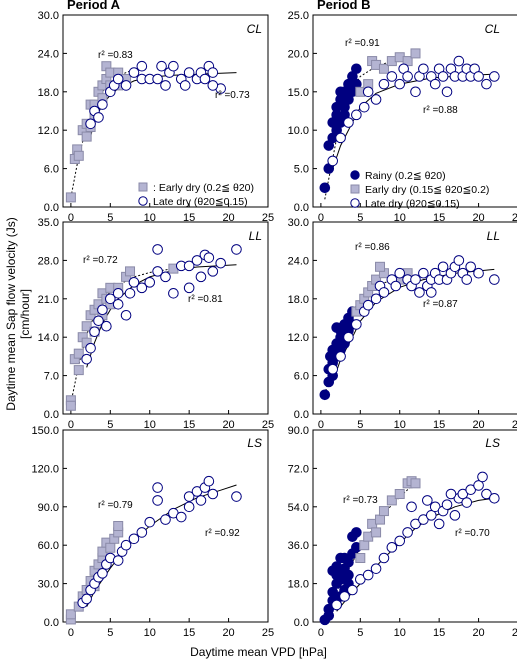  What do you see at coordinates (189, 633) in the screenshot?
I see `x-tick-label: 15` at bounding box center [189, 633].